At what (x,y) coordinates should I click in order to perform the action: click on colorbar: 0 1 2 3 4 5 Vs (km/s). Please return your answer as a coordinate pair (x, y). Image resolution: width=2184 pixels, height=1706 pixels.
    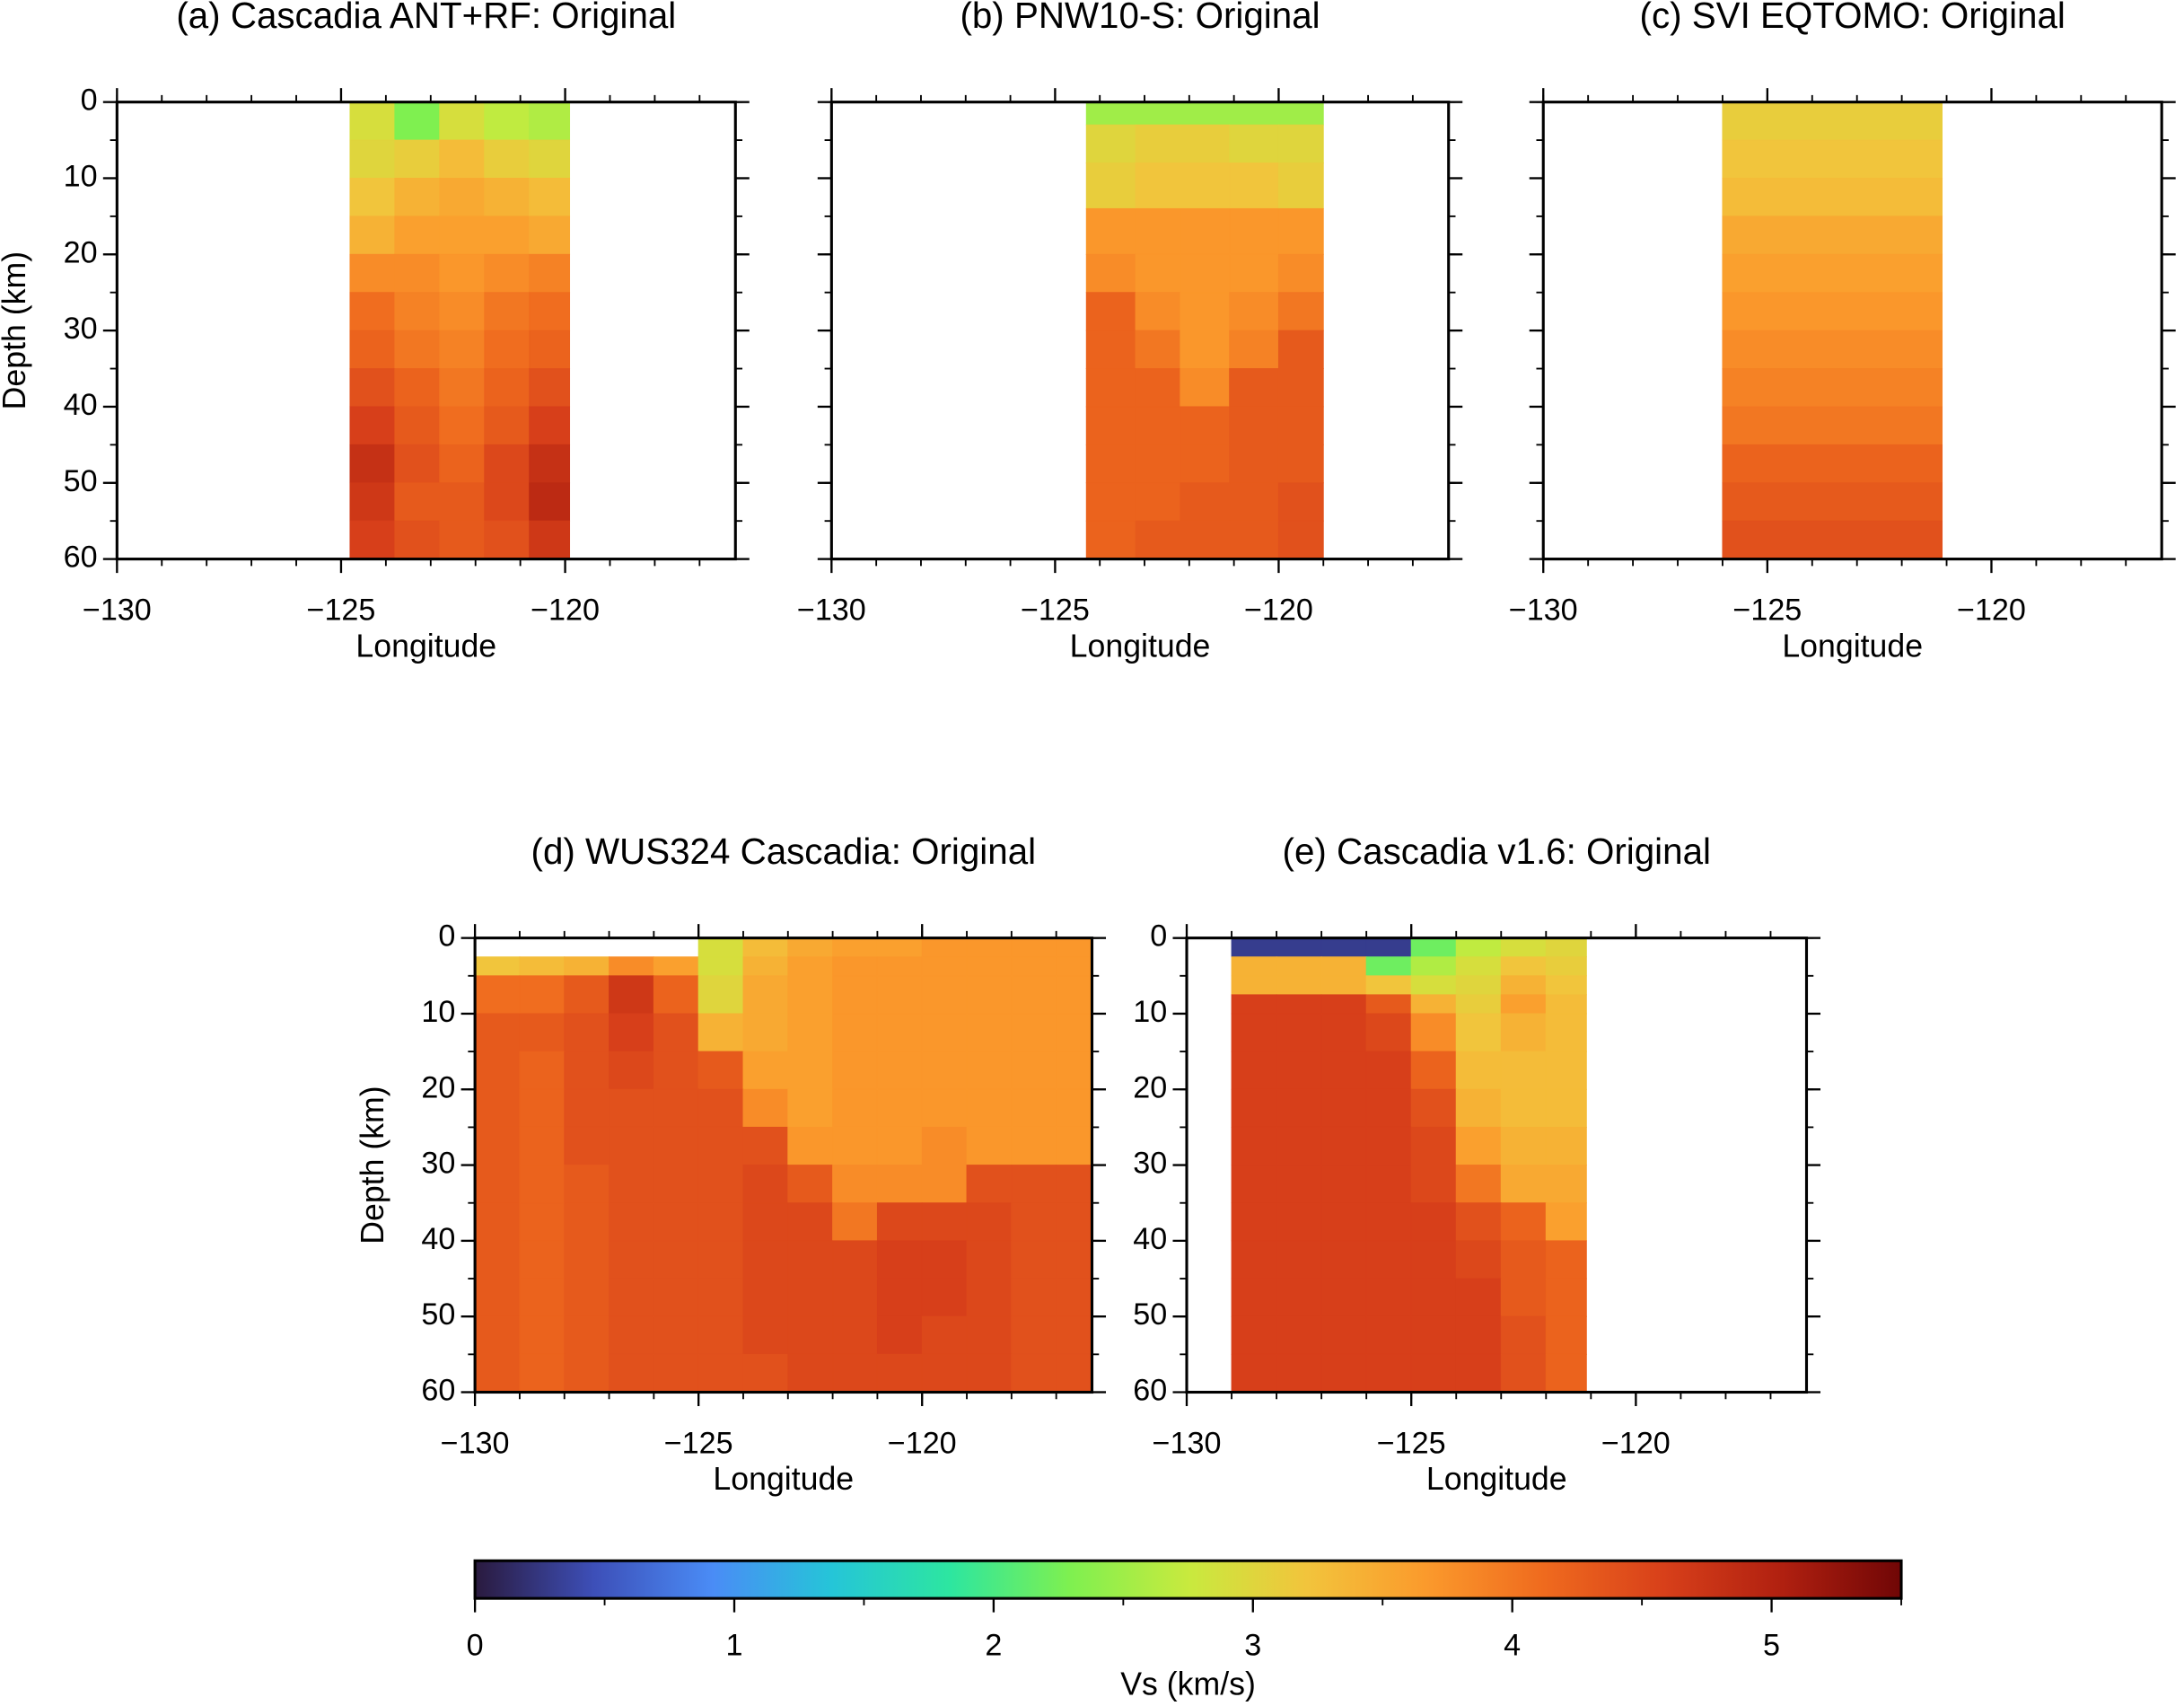
    Looking at the image, I should click on (1185, 1631).